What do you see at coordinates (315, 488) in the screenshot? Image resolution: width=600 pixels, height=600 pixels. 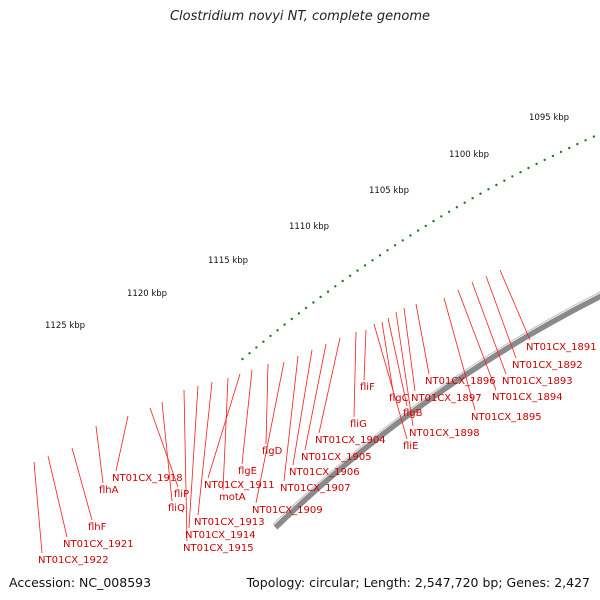 I see `gene-label: NT01CX_1907` at bounding box center [315, 488].